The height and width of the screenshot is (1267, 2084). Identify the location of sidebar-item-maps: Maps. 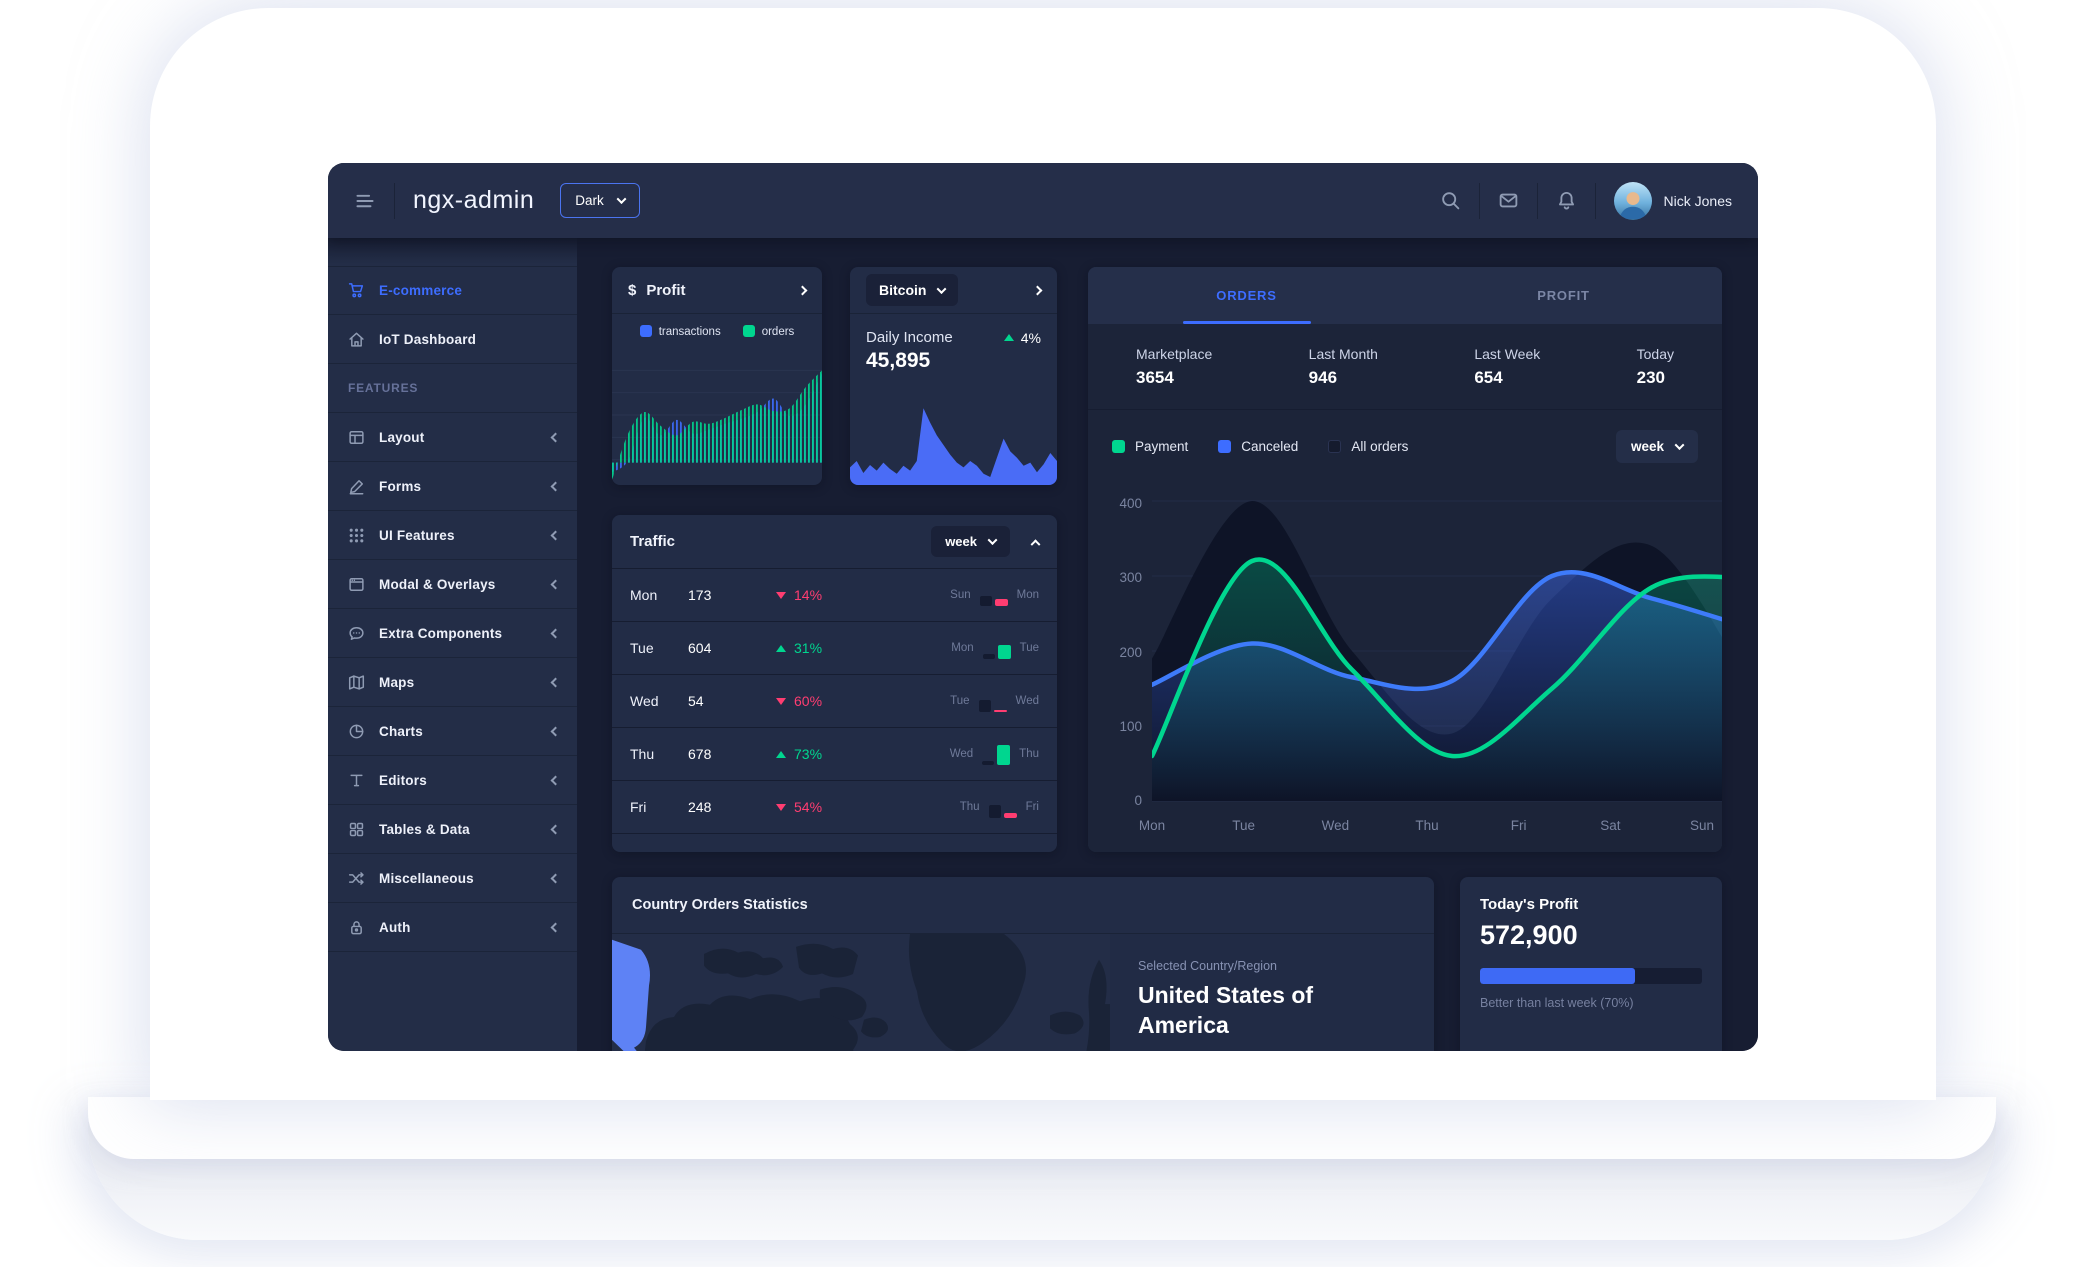
(452, 682).